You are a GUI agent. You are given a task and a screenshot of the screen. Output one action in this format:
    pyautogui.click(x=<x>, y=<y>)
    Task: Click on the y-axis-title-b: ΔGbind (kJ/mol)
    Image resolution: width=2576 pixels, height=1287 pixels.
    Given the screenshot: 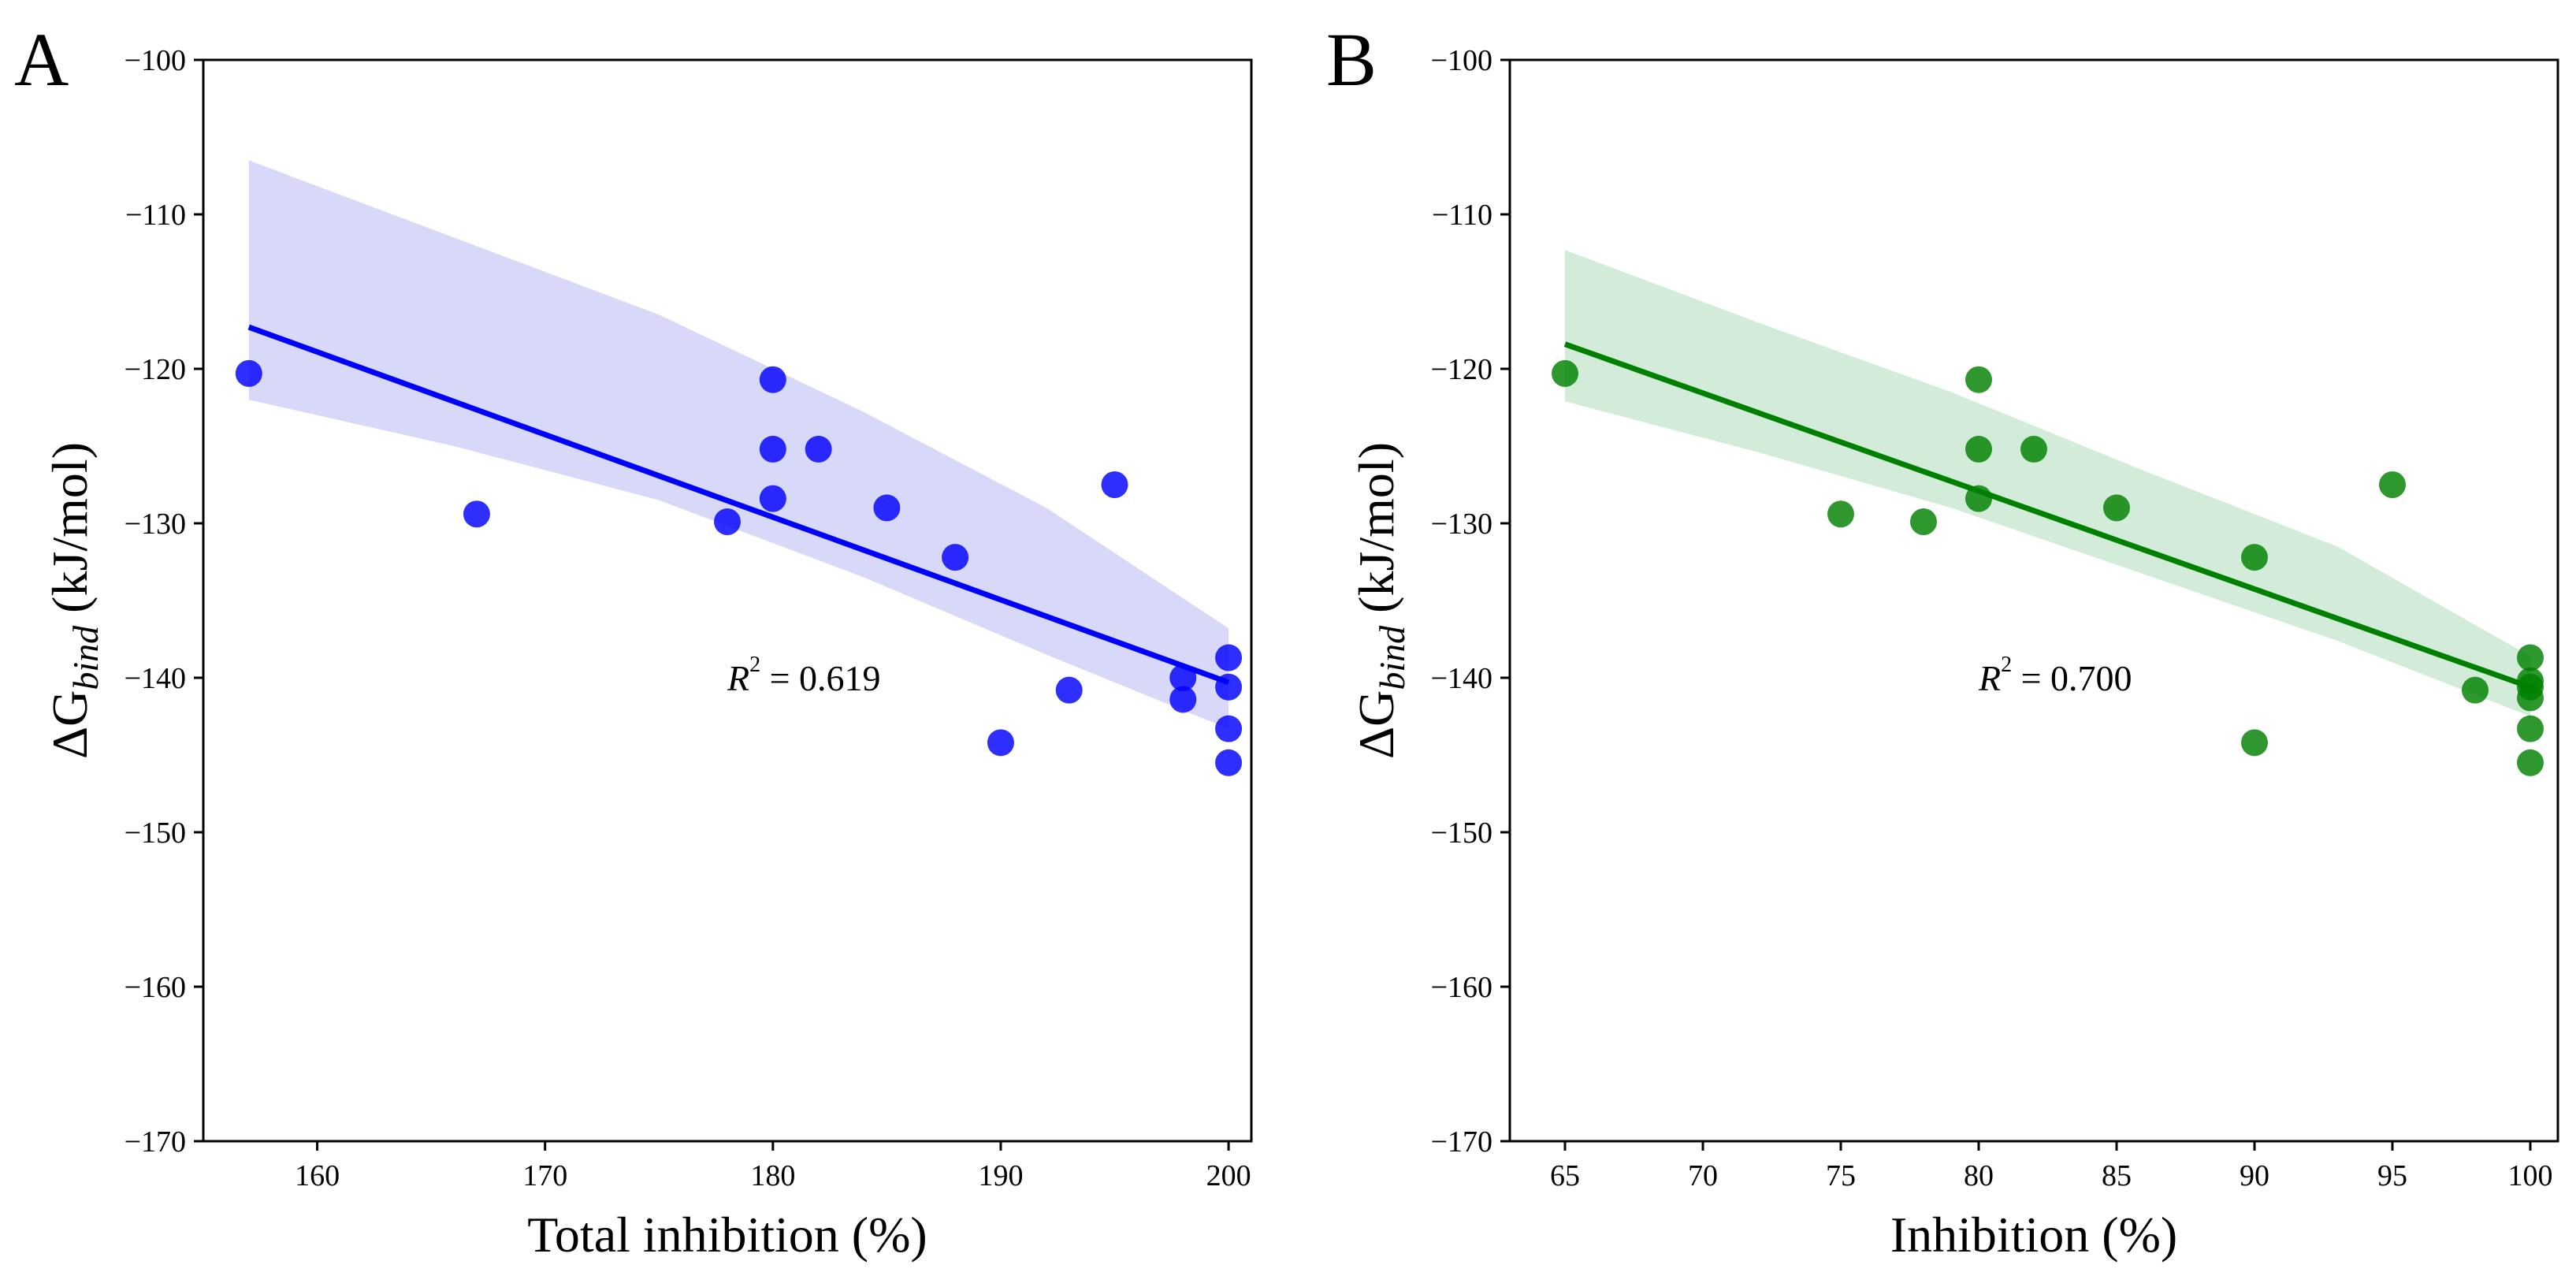 What is the action you would take?
    pyautogui.click(x=1380, y=600)
    